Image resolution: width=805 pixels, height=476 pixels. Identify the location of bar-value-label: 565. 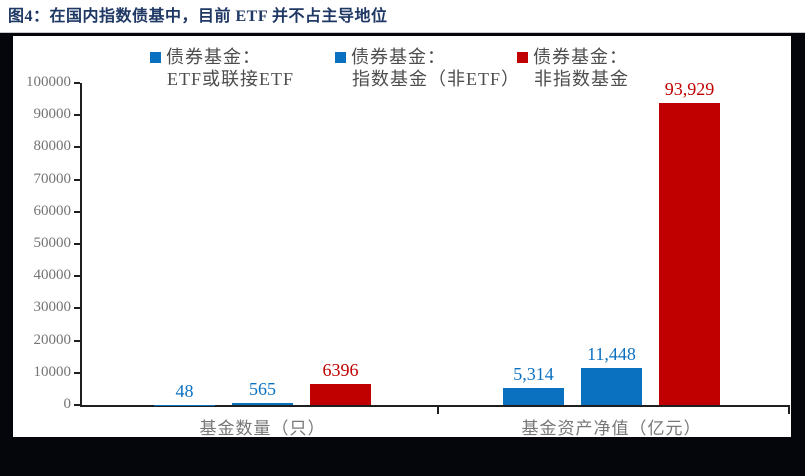
(262, 389).